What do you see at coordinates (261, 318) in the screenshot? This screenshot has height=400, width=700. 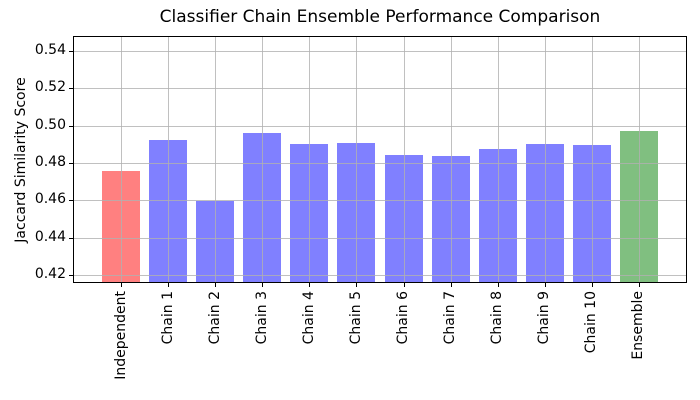 I see `x-tick-label: Chain 3` at bounding box center [261, 318].